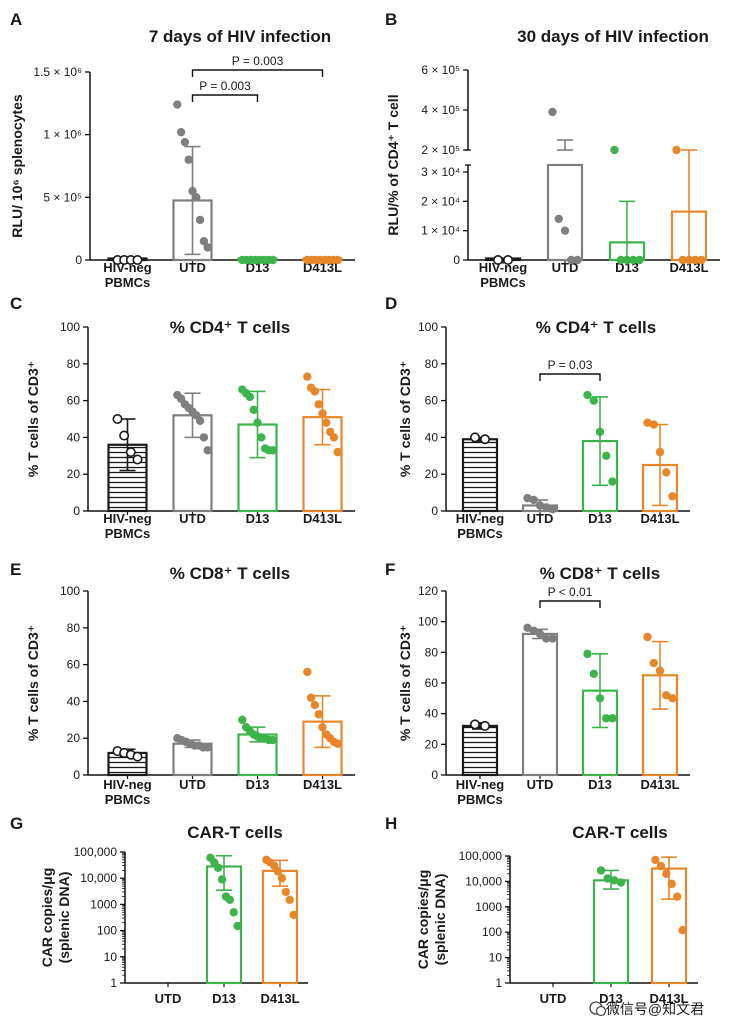  Describe the element at coordinates (393, 164) in the screenshot. I see `y-axis-label: RLU/% of CD4⁺ T cell` at that location.